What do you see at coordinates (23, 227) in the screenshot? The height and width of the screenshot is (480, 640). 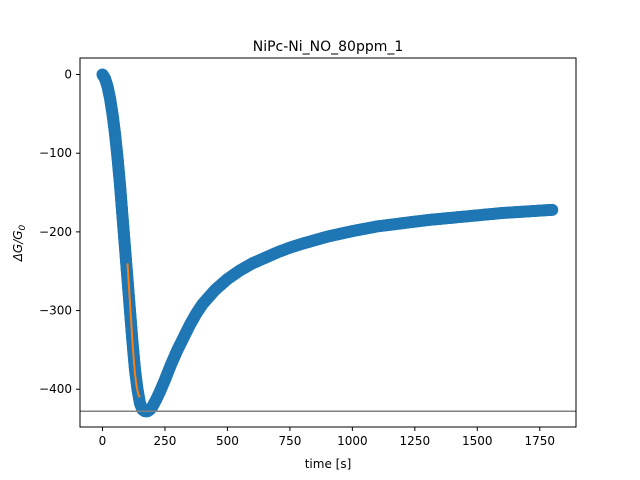 I see `y-axis-label-subscript: 0` at bounding box center [23, 227].